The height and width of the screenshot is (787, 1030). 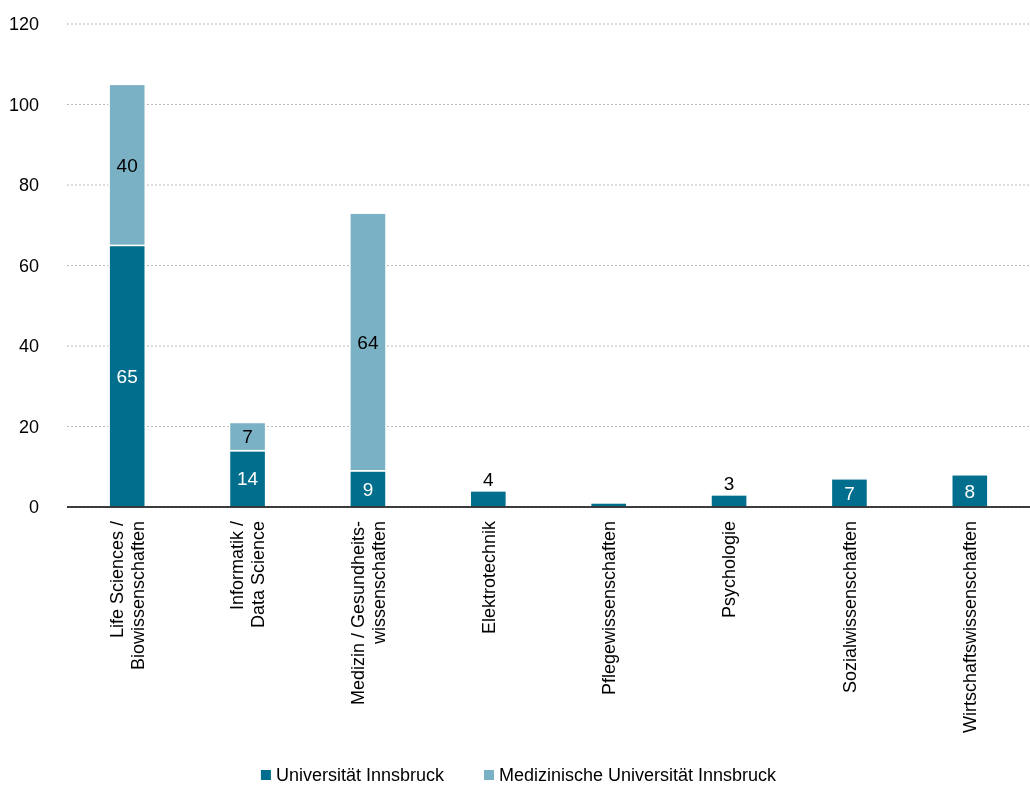 I want to click on data-label: 40, so click(x=127, y=165).